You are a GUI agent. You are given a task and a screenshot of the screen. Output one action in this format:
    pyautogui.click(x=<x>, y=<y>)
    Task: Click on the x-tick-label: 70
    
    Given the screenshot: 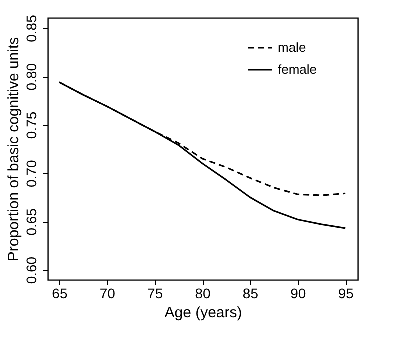 What is the action you would take?
    pyautogui.click(x=108, y=294)
    